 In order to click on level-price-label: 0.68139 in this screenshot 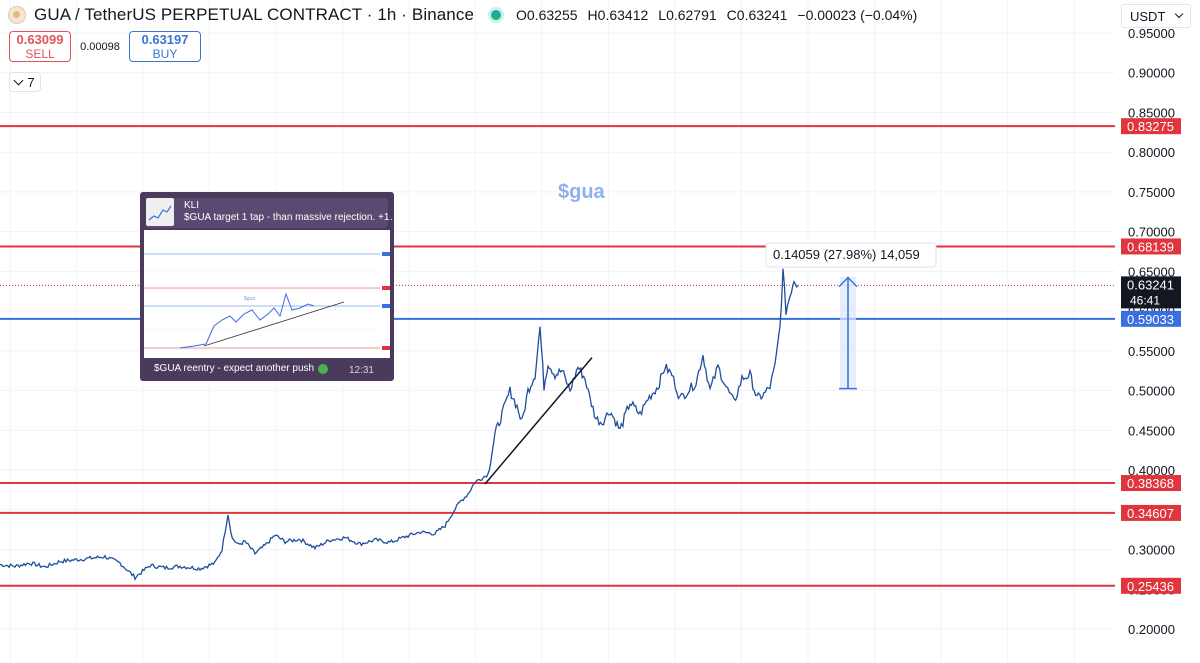, I will do `click(1150, 246)`.